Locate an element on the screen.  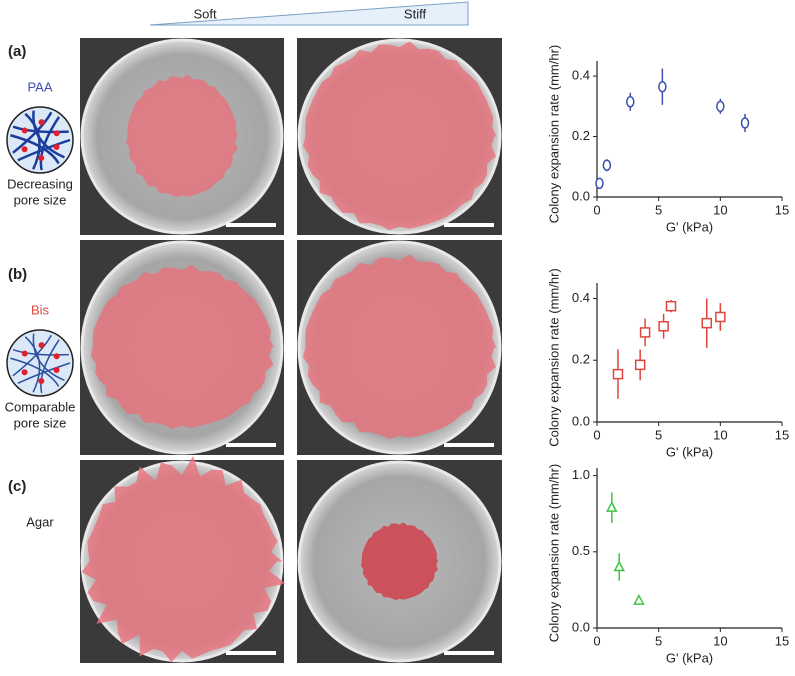
soft-label: Soft is located at coordinates (205, 13).